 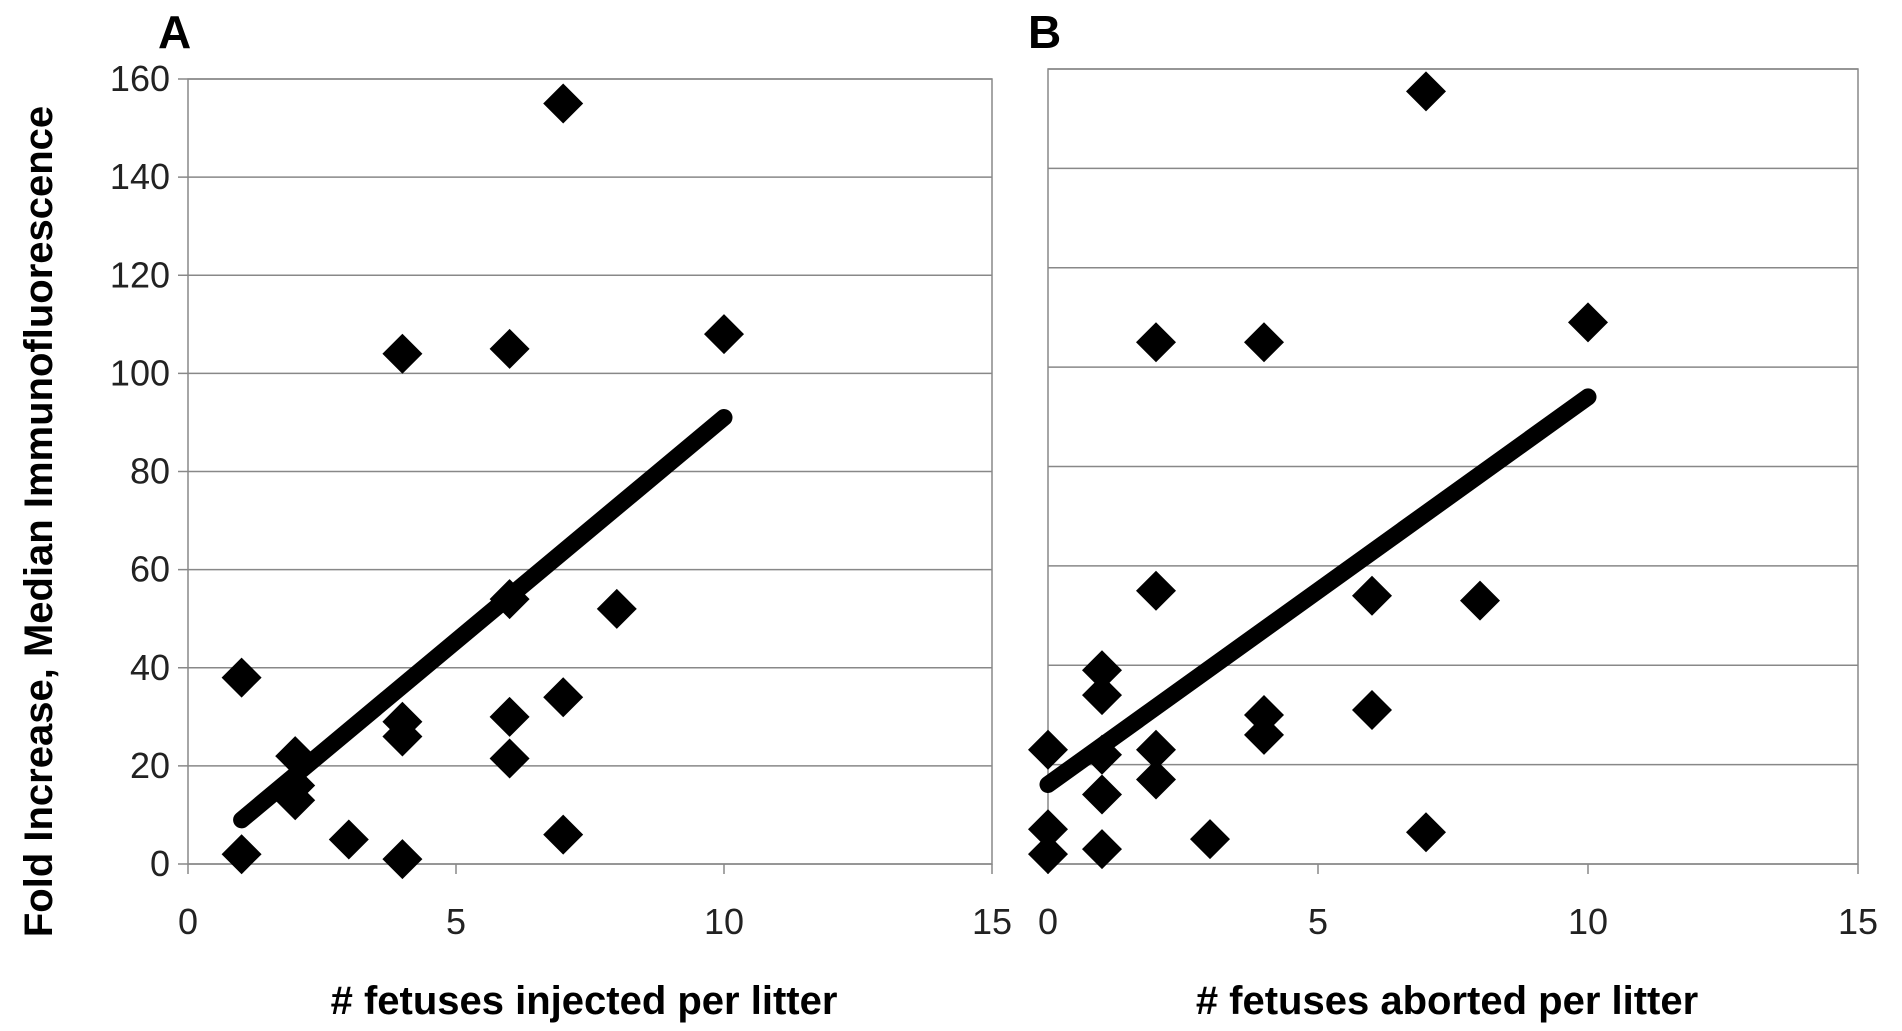 What do you see at coordinates (150, 765) in the screenshot?
I see `y-tick-label: 20` at bounding box center [150, 765].